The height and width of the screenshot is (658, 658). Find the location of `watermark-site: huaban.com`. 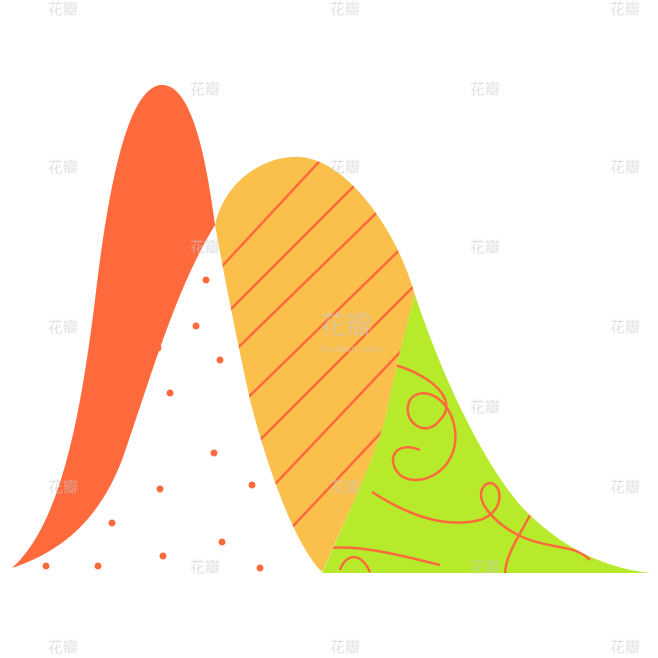

watermark-site: huaban.com is located at coordinates (351, 349).